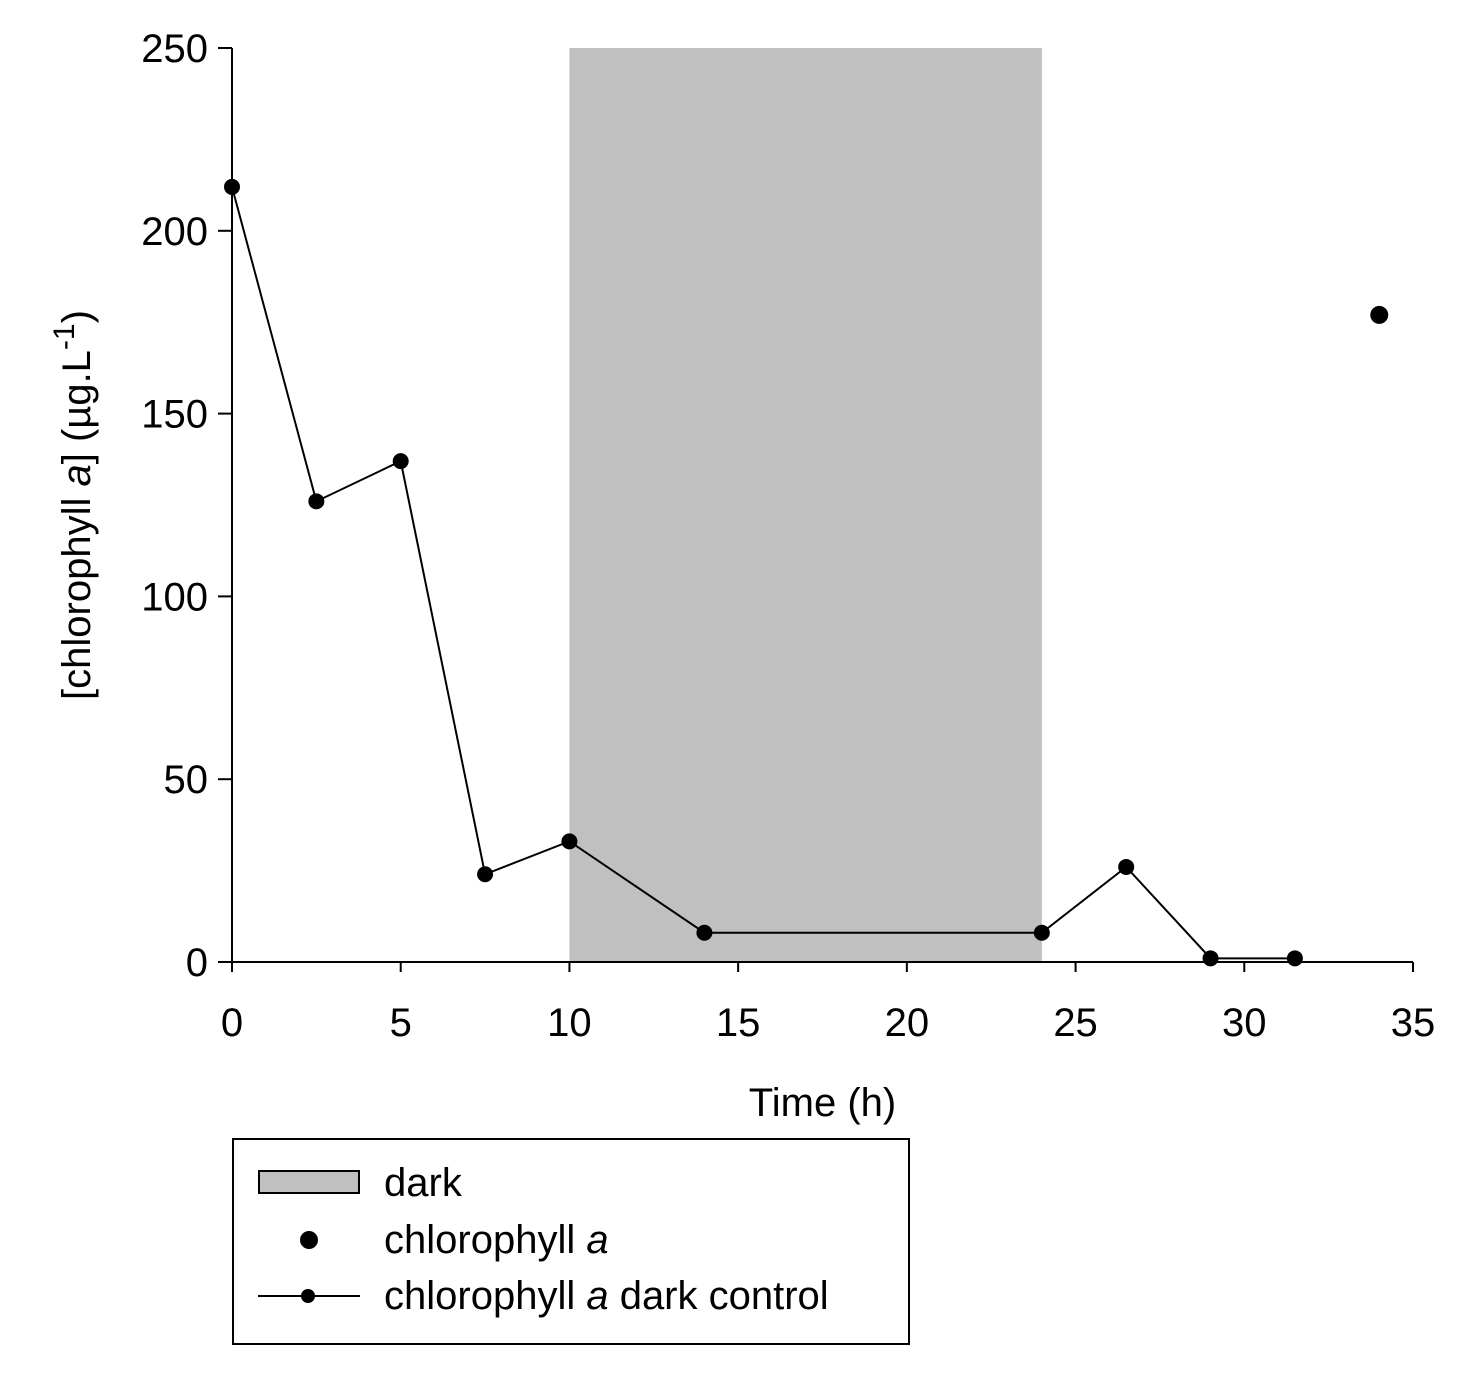 This screenshot has width=1471, height=1378. I want to click on legend-entry-dark: dark, so click(571, 1185).